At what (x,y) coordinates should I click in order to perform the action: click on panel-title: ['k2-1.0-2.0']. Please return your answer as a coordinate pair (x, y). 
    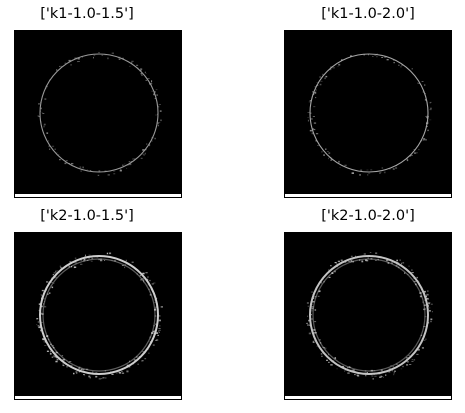
    Looking at the image, I should click on (368, 216).